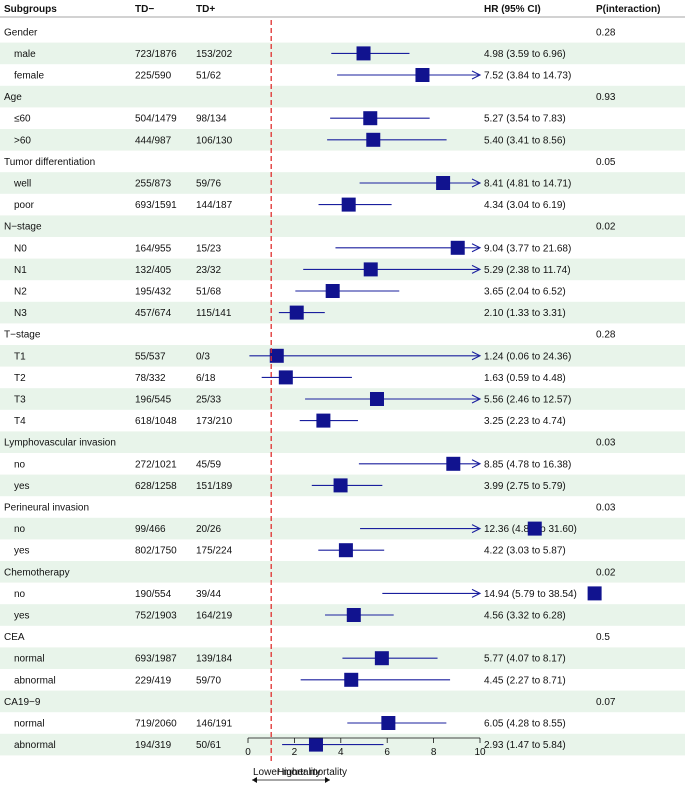  Describe the element at coordinates (525, 486) in the screenshot. I see `hr-ci-value: 3.99 (2.75 to 5.79)` at that location.